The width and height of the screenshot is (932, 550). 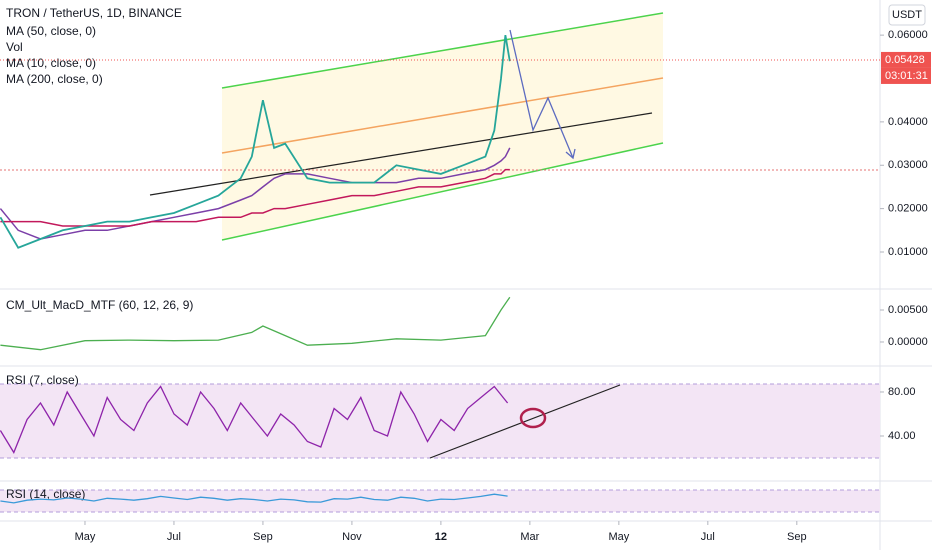 What do you see at coordinates (908, 252) in the screenshot?
I see `y-tick-label: 0.01000` at bounding box center [908, 252].